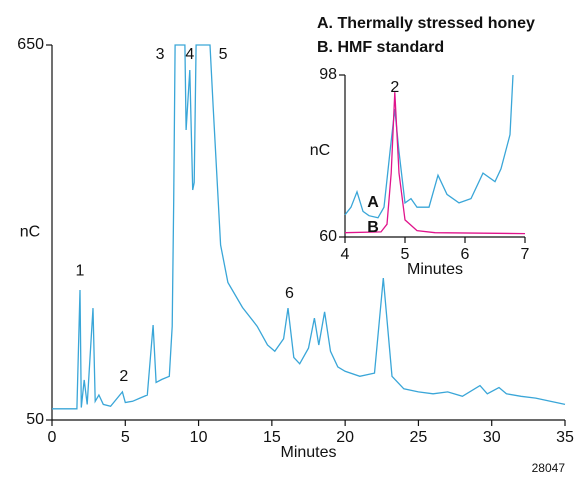 The height and width of the screenshot is (479, 580). I want to click on y-tick-label: 60, so click(328, 236).